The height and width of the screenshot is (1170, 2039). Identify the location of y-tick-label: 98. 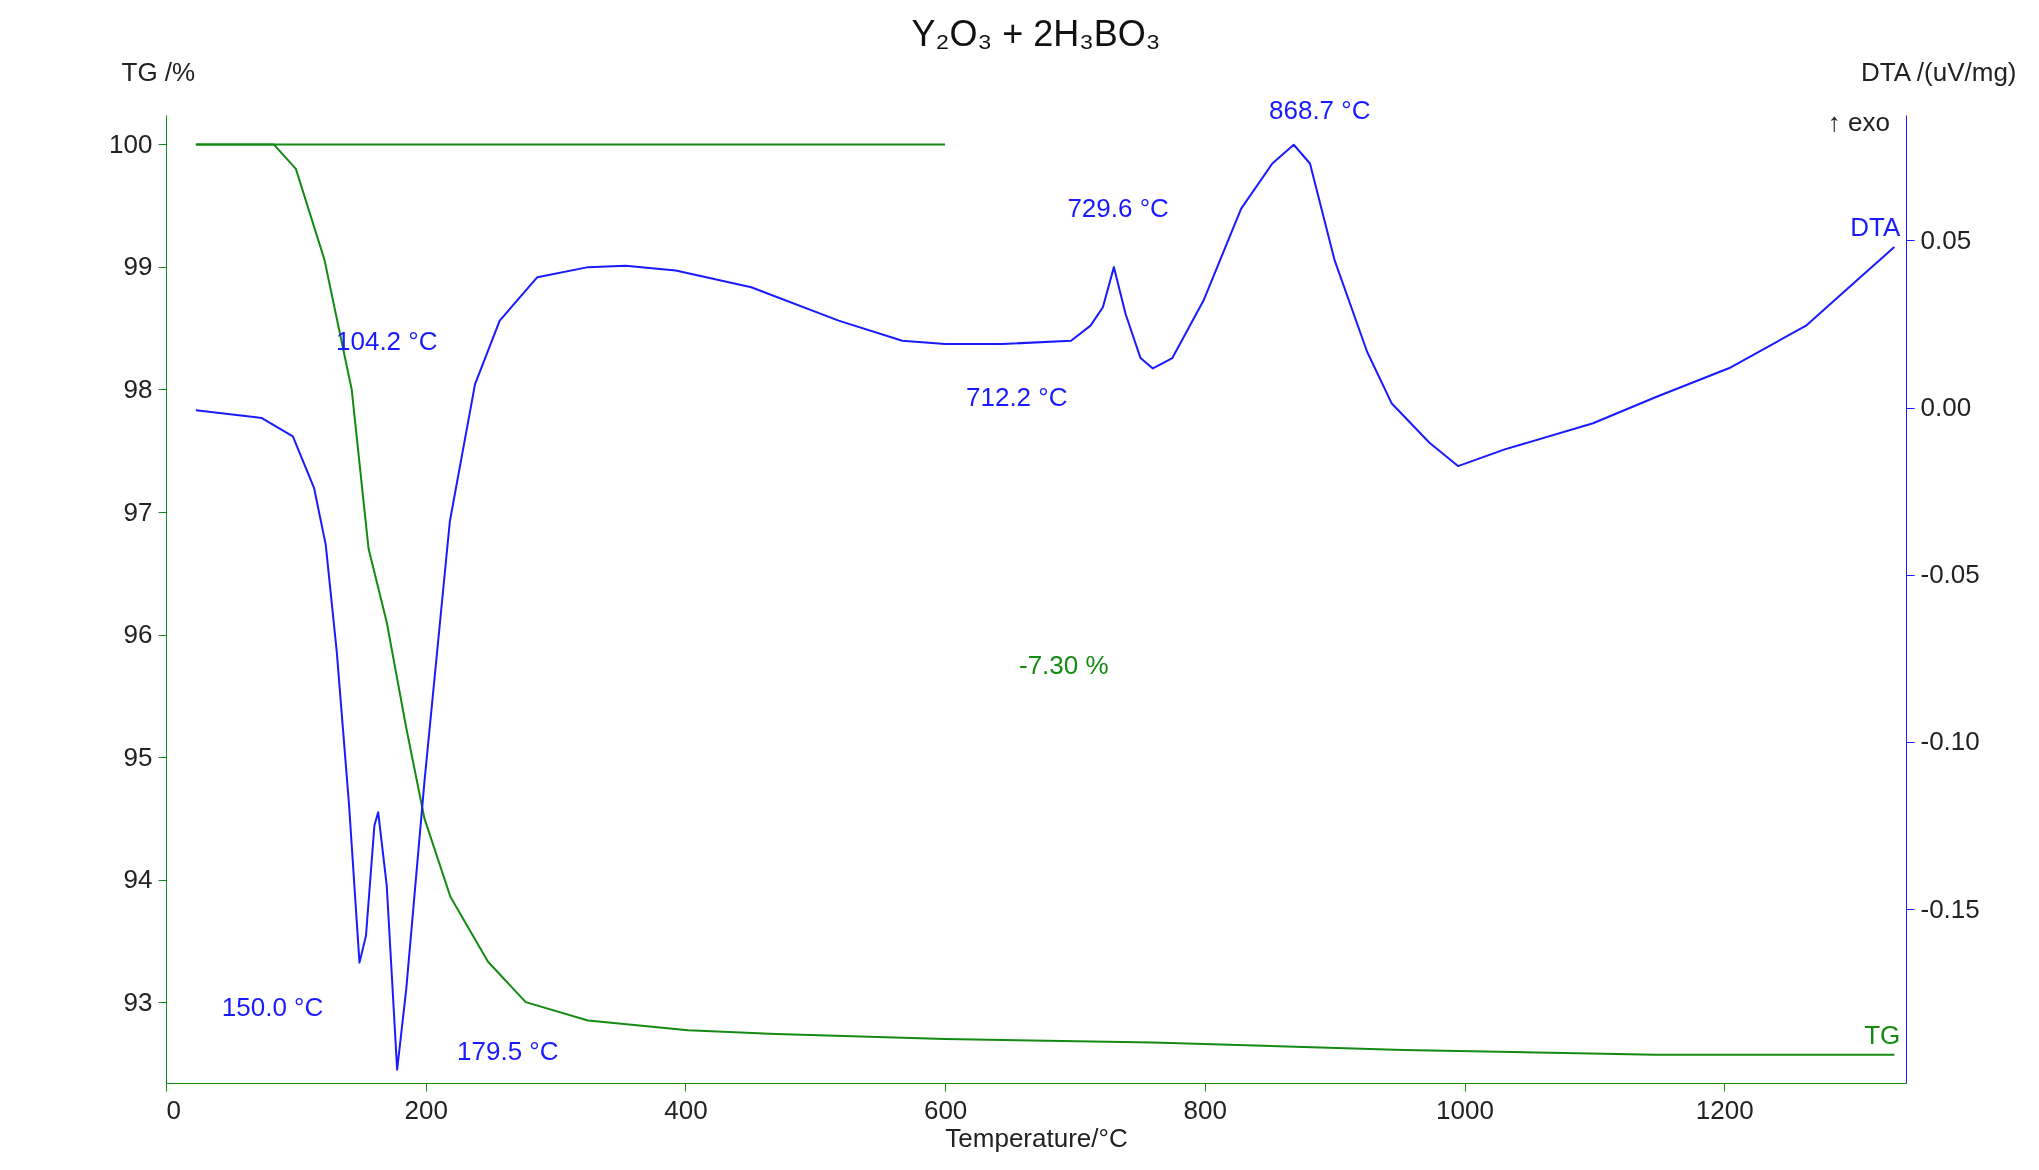
(138, 388).